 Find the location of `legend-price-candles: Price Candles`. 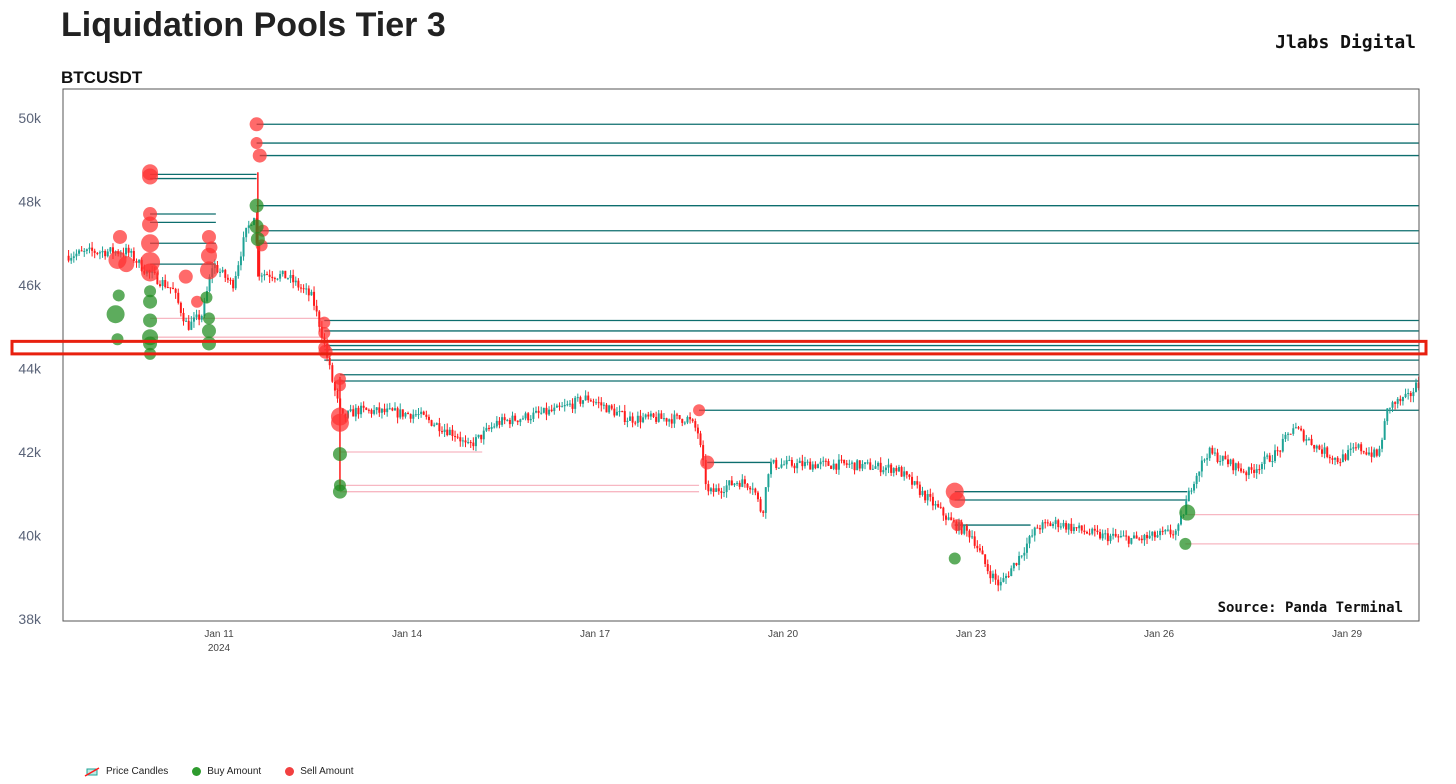

legend-price-candles: Price Candles is located at coordinates (126, 771).